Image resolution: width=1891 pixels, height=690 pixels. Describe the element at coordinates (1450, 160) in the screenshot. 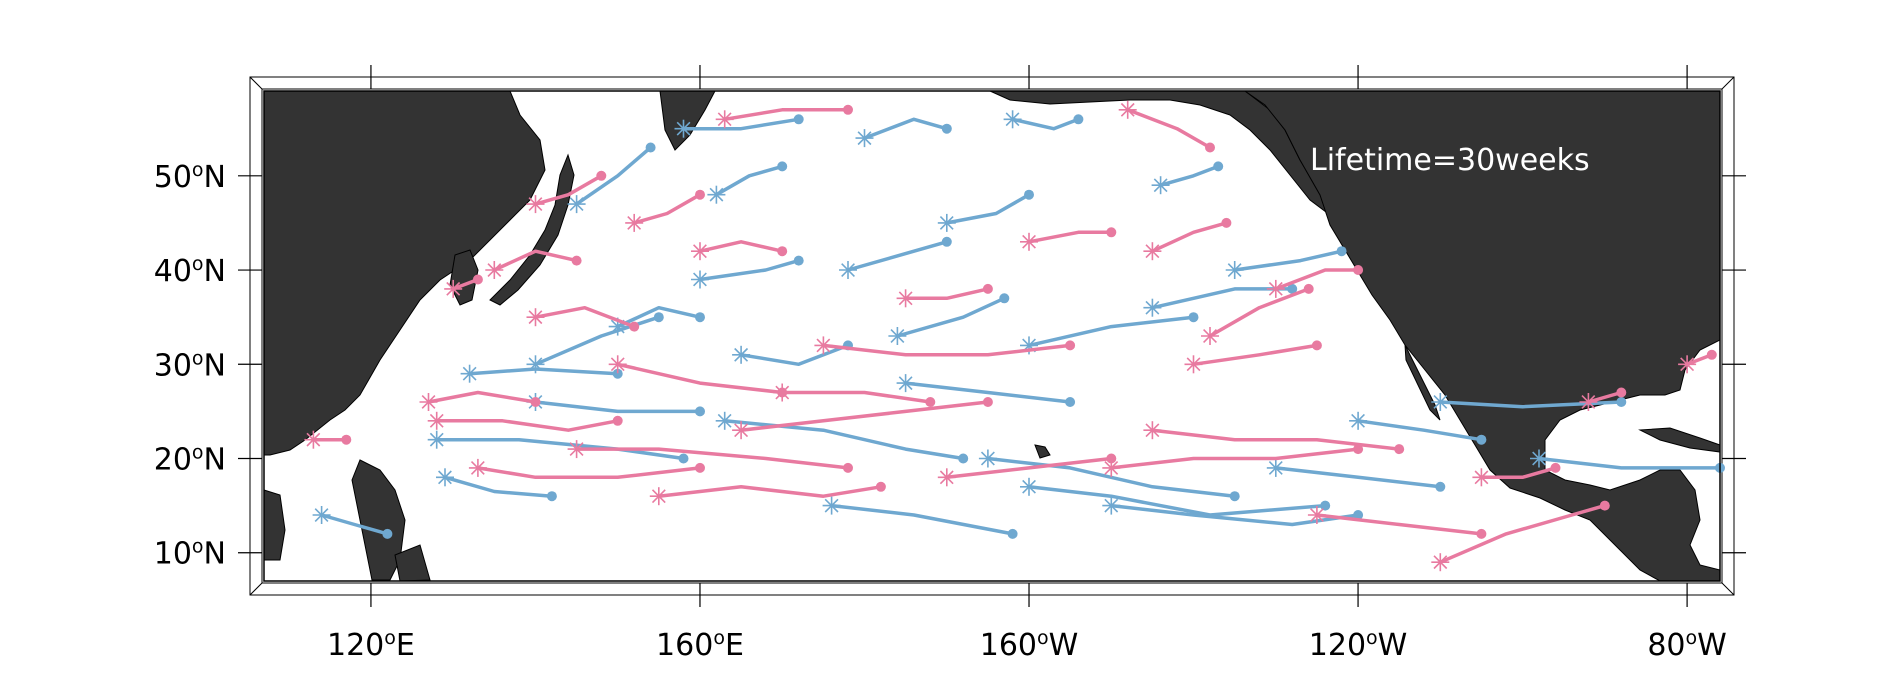

I see `lifetime-annotation: Lifetime=30weeks` at that location.